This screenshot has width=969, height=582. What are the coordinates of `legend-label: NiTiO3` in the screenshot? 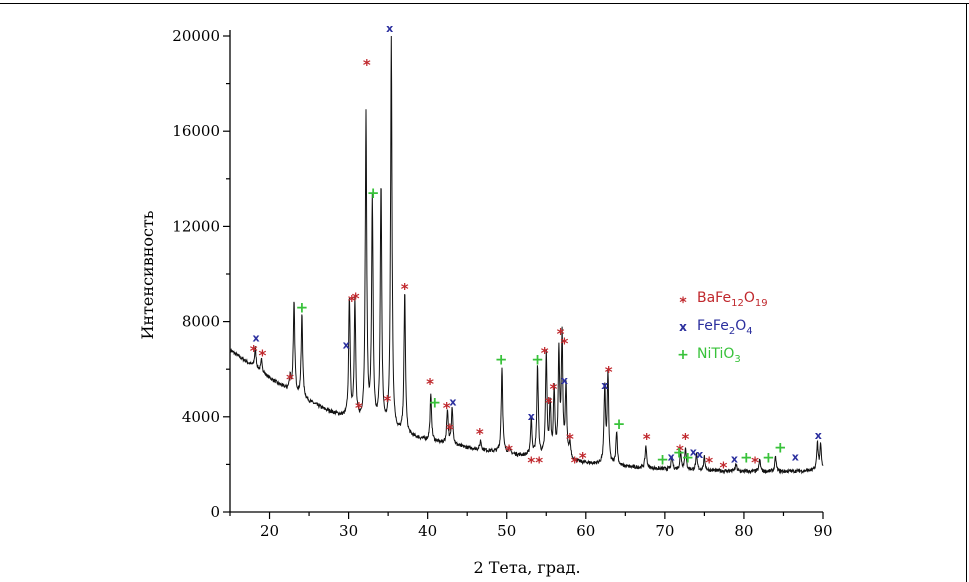 It's located at (719, 355).